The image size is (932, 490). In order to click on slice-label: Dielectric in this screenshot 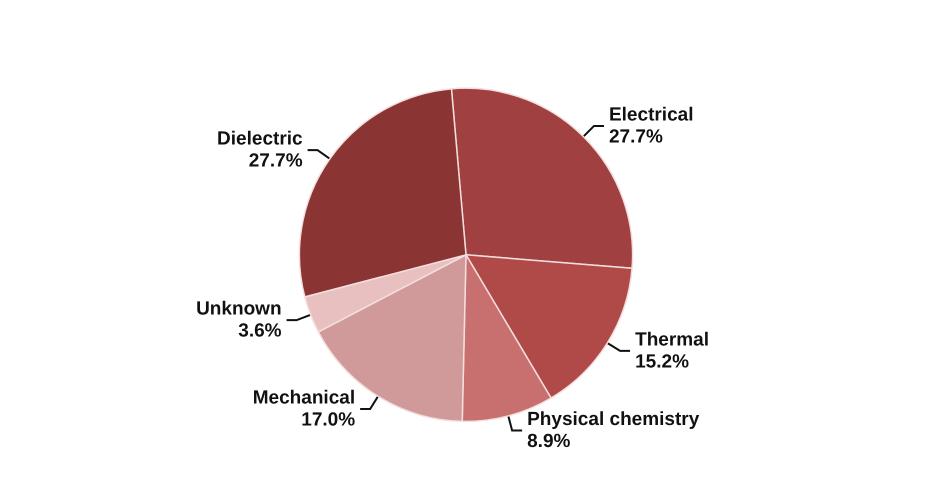, I will do `click(260, 139)`.